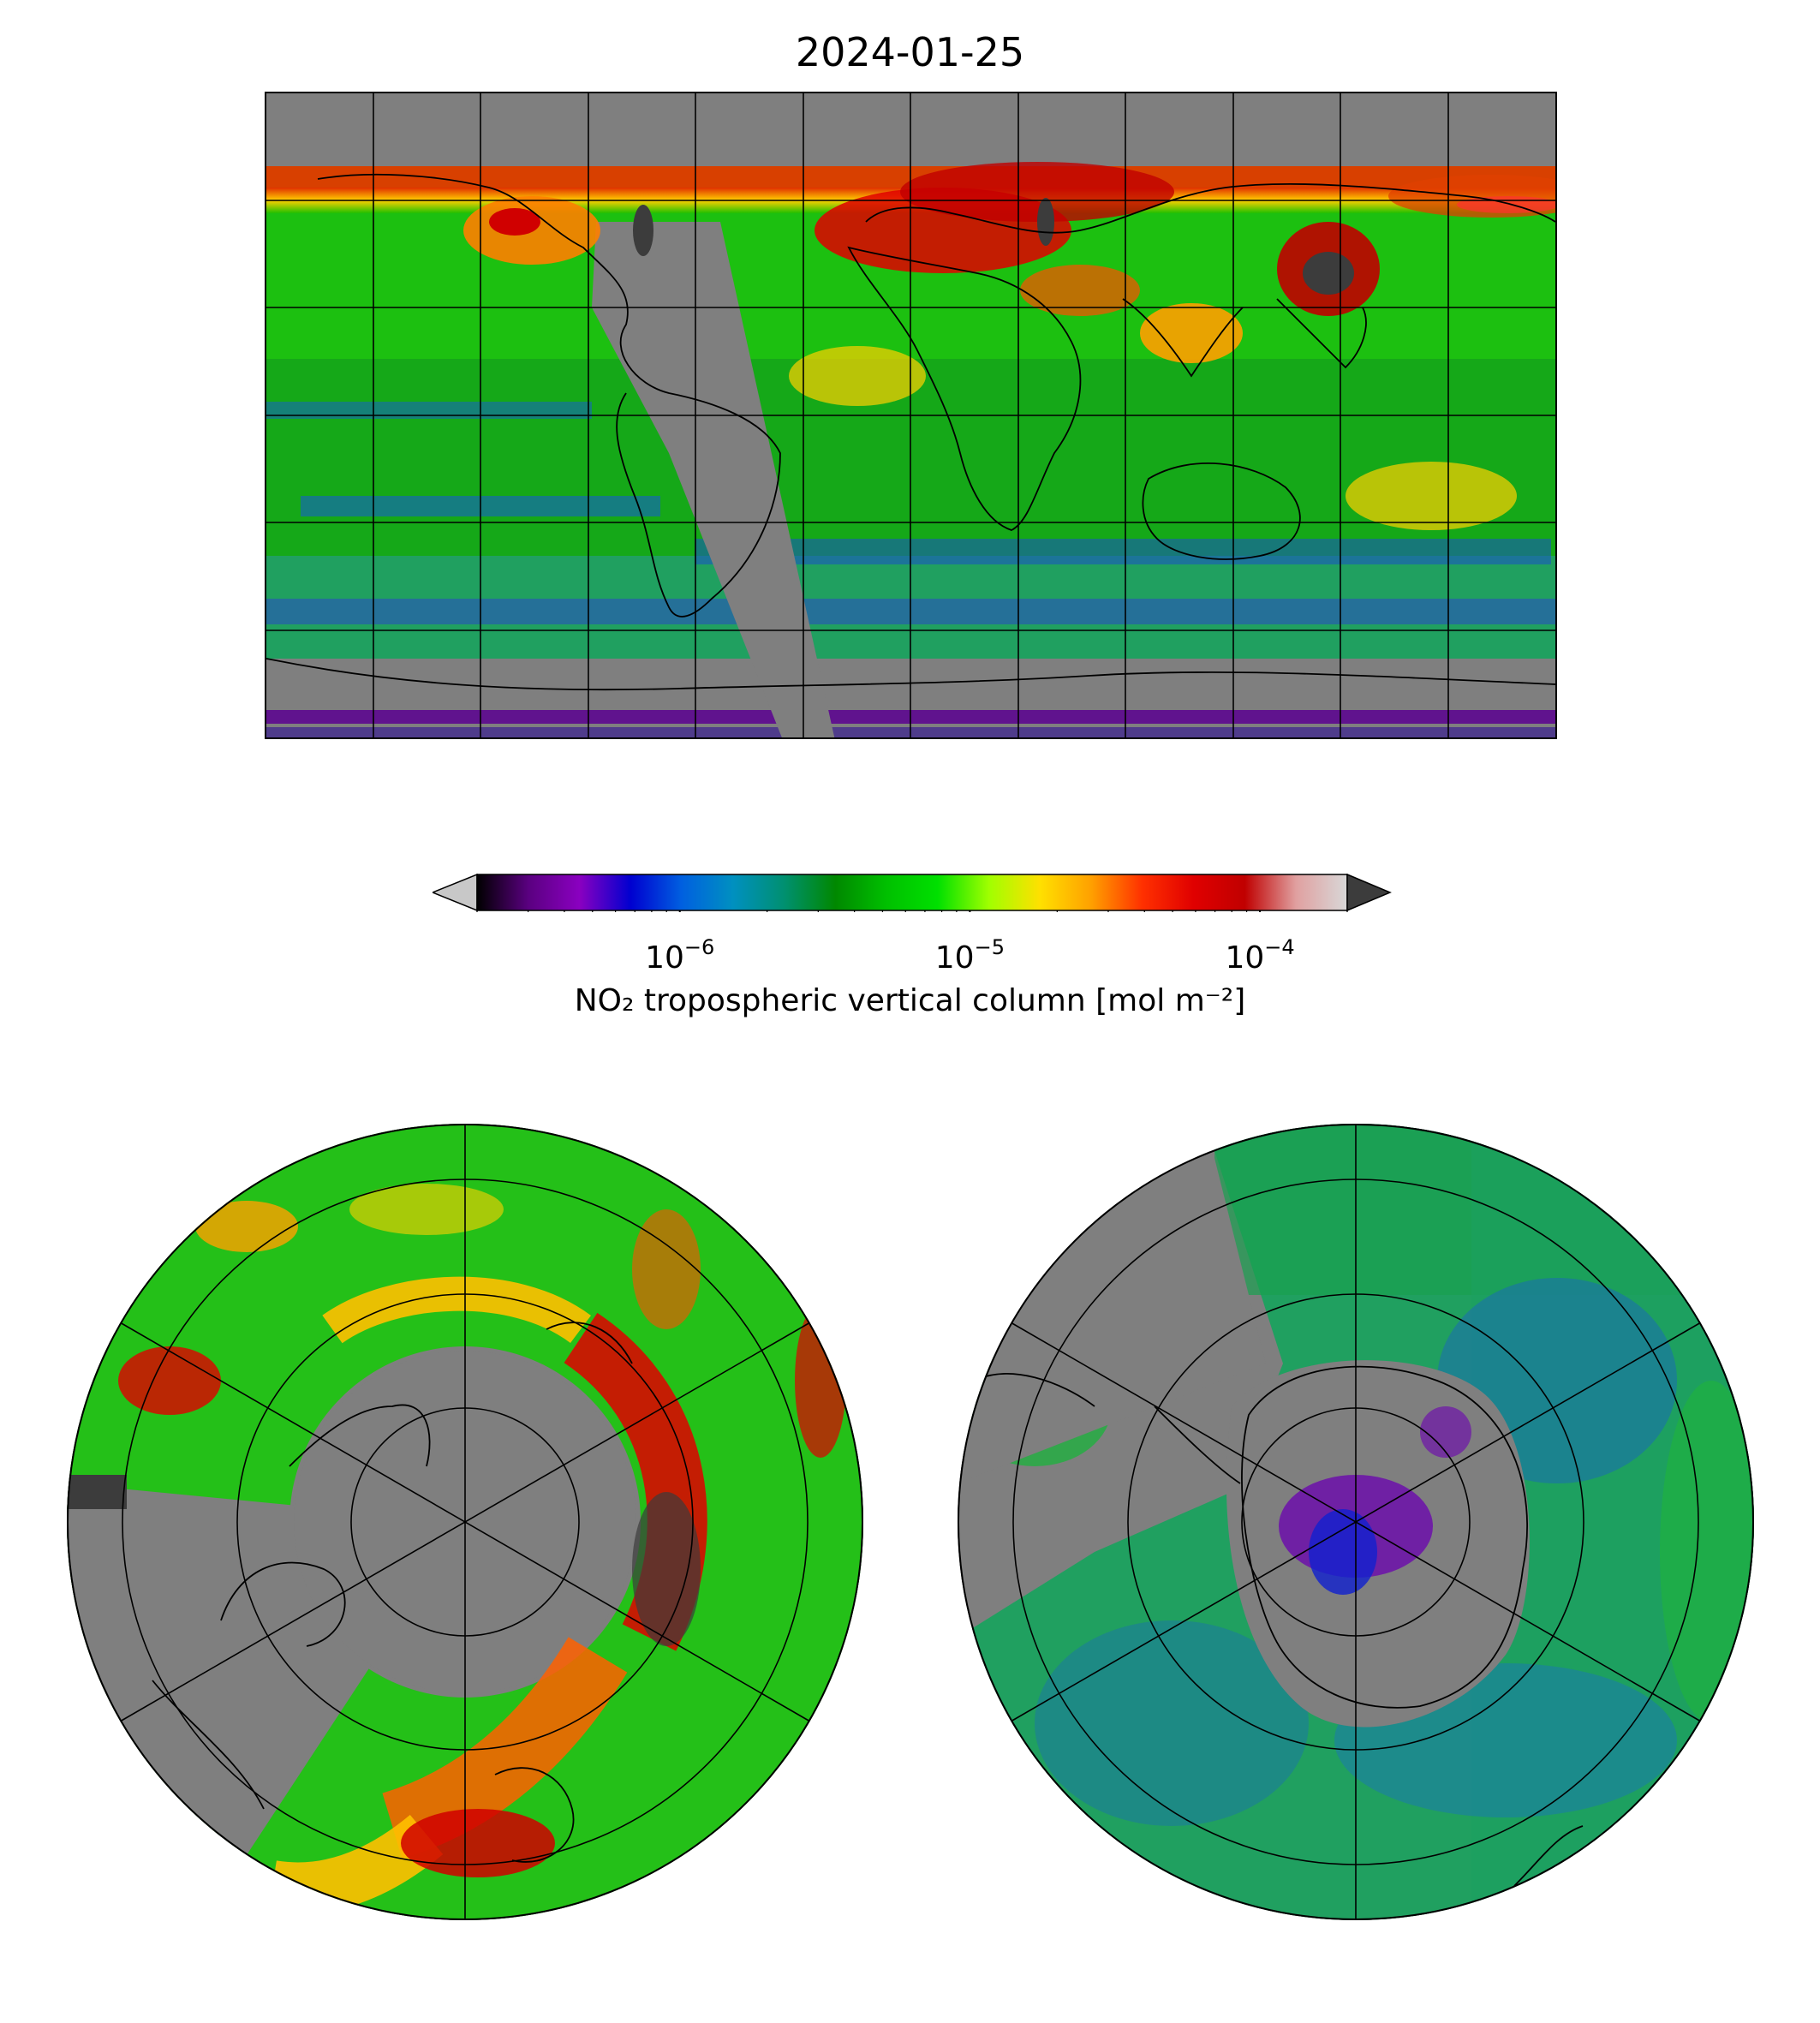 This screenshot has width=1820, height=2023. I want to click on colorbar, so click(912, 893).